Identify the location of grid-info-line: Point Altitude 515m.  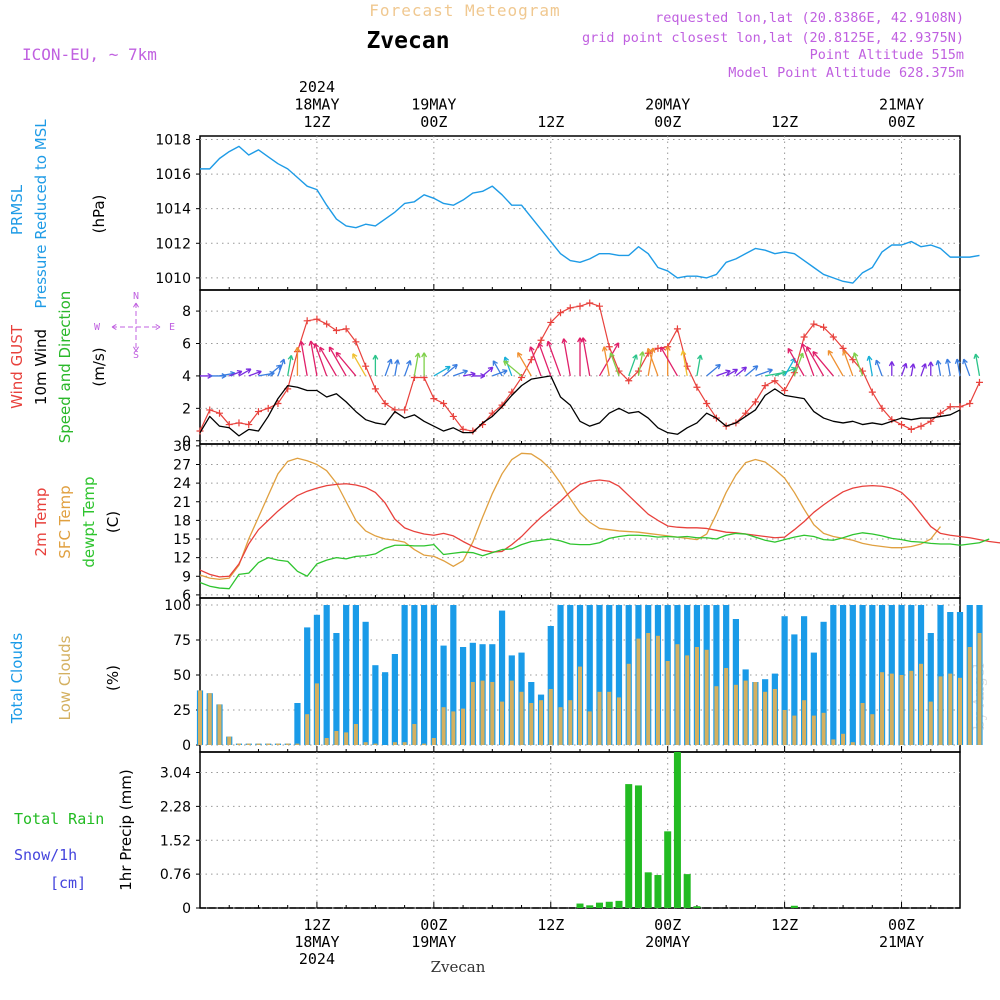
(887, 55).